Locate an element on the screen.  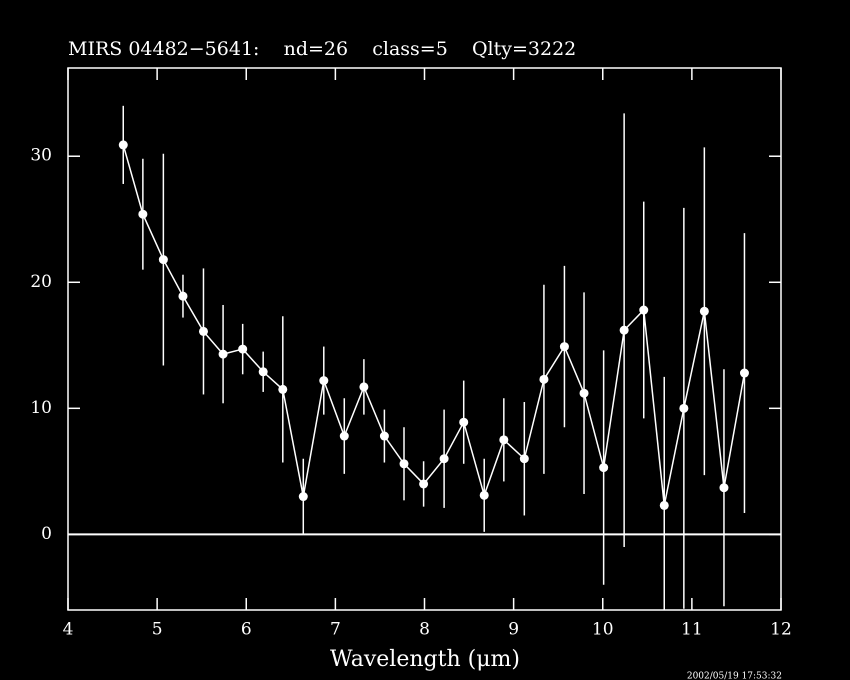
x-tick-label: 12 is located at coordinates (781, 630).